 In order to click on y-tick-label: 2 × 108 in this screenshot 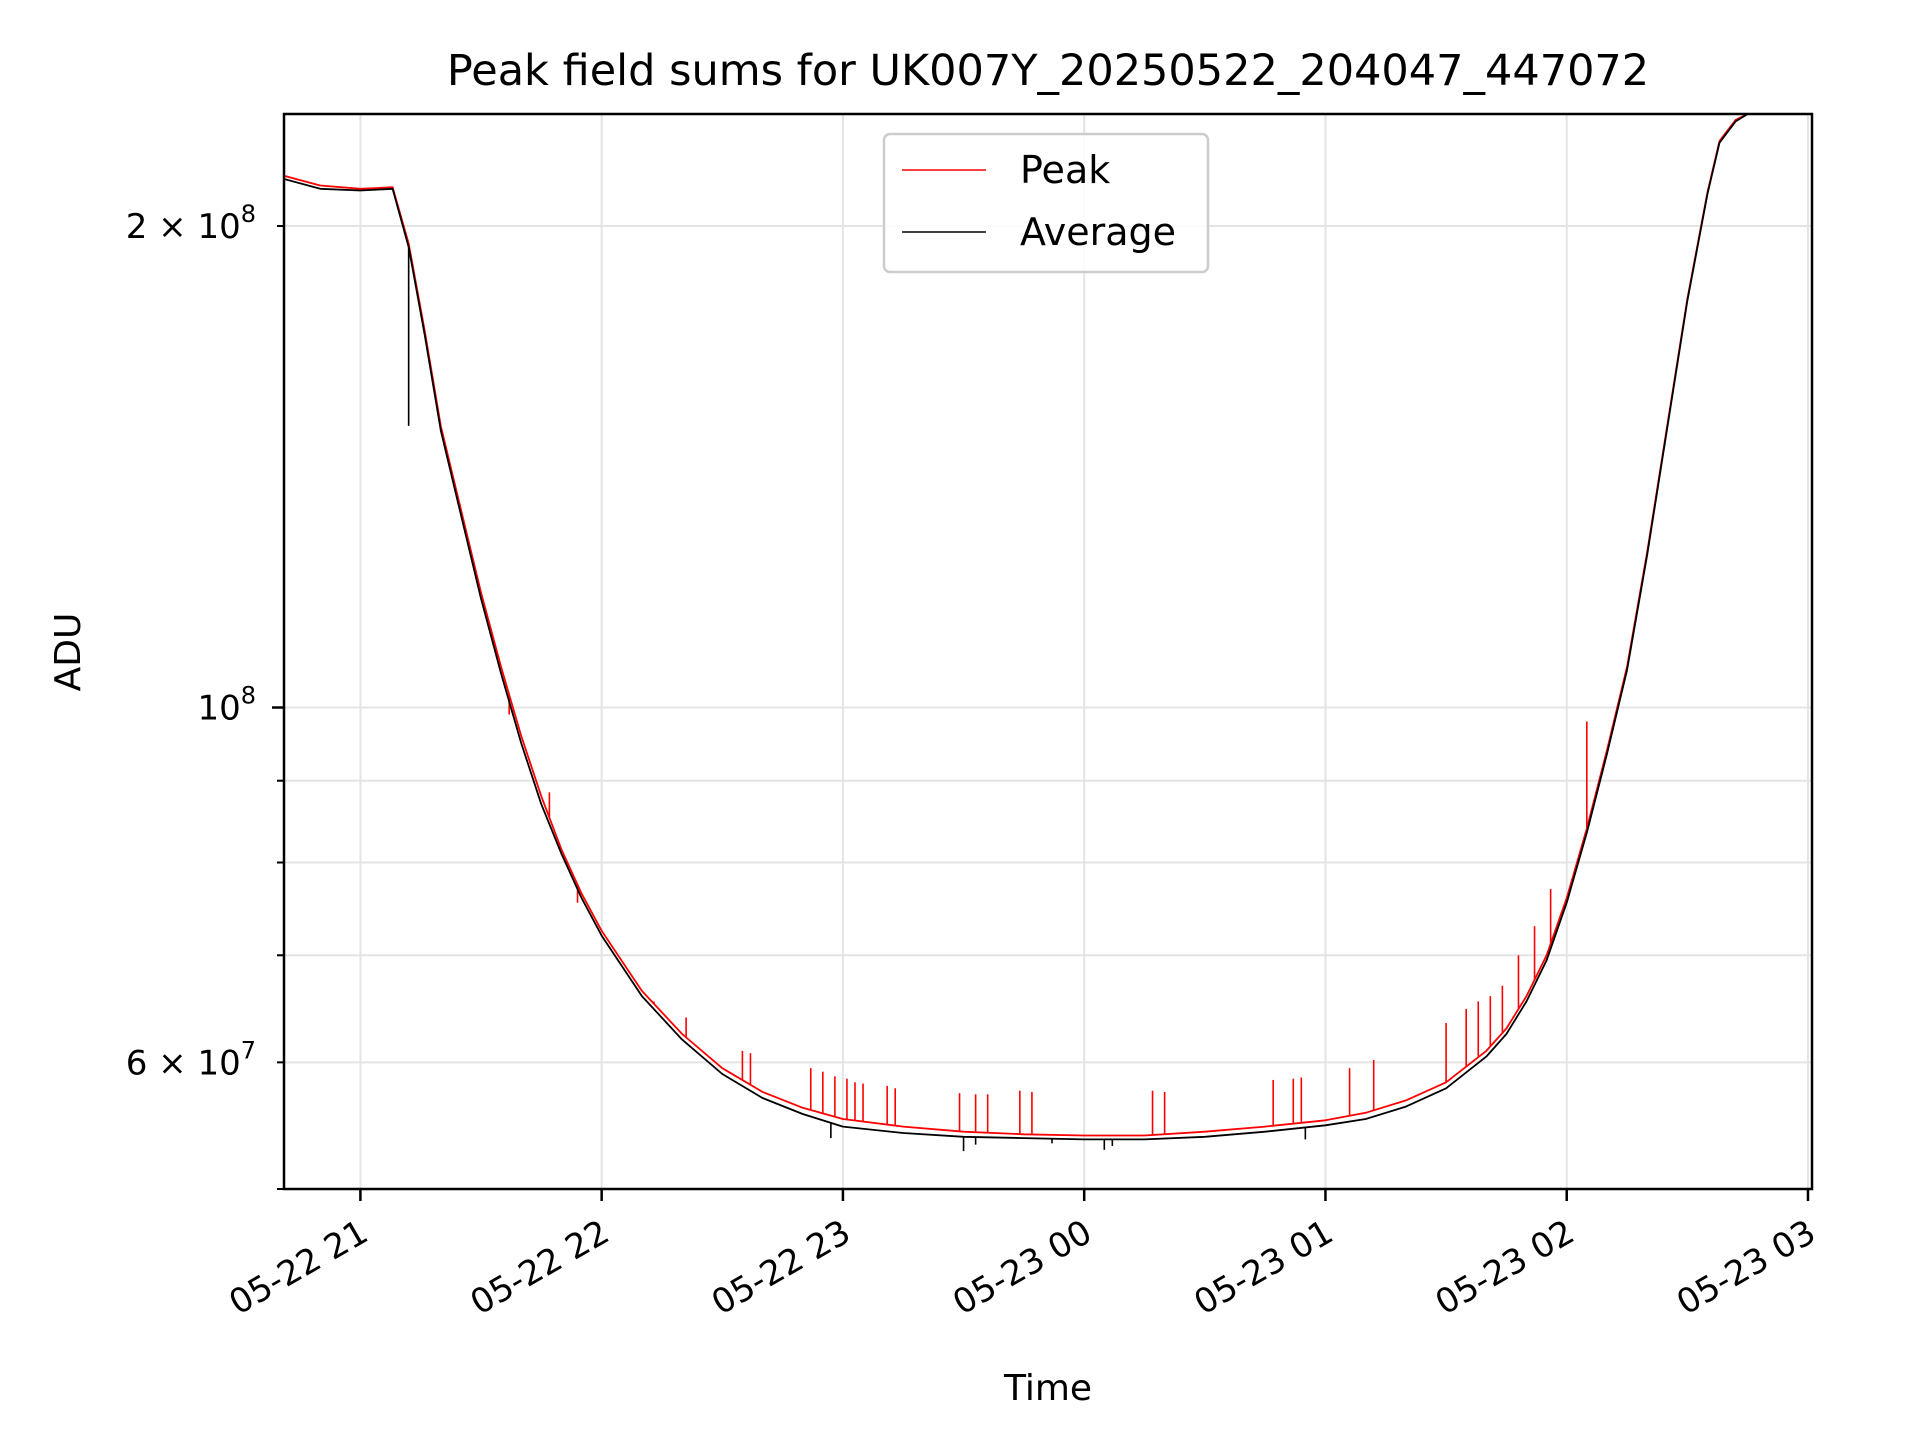, I will do `click(191, 223)`.